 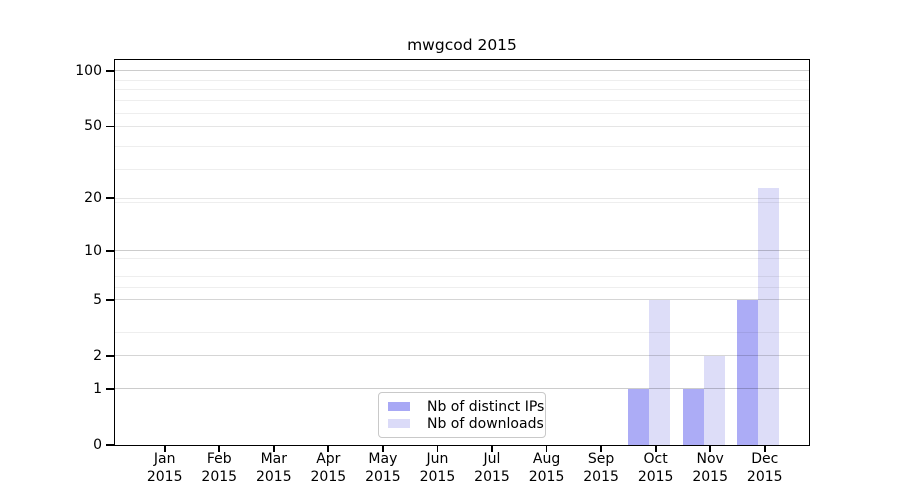 What do you see at coordinates (273, 468) in the screenshot?
I see `x-tick-label: Mar 2015` at bounding box center [273, 468].